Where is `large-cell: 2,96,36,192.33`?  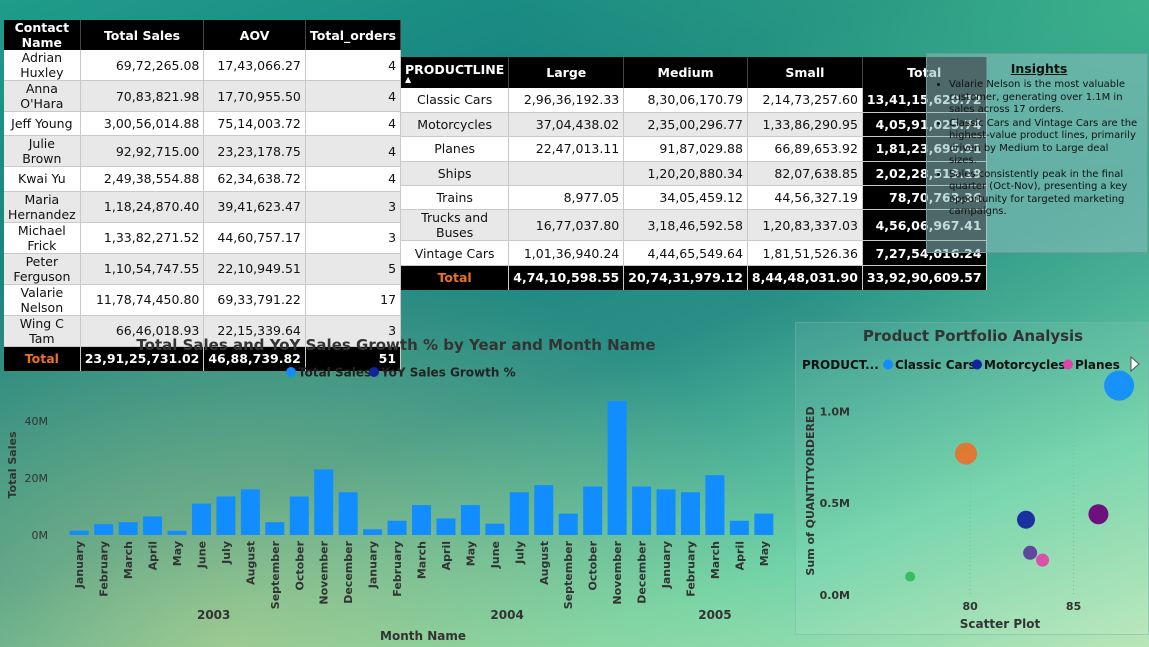
large-cell: 2,96,36,192.33 is located at coordinates (566, 100).